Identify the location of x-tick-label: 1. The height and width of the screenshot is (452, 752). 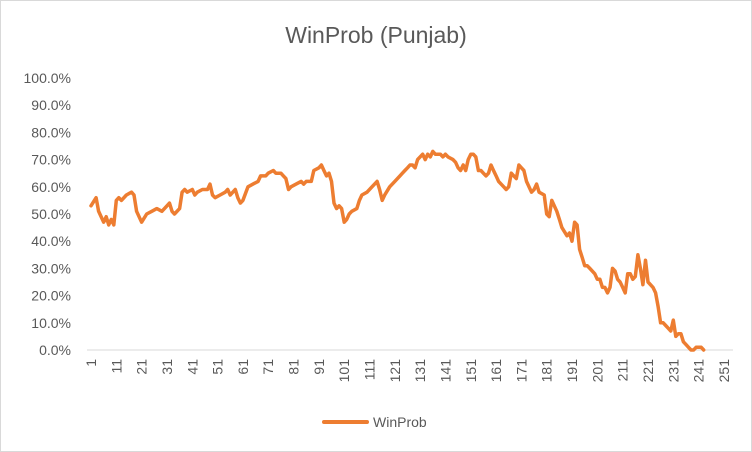
(91, 363).